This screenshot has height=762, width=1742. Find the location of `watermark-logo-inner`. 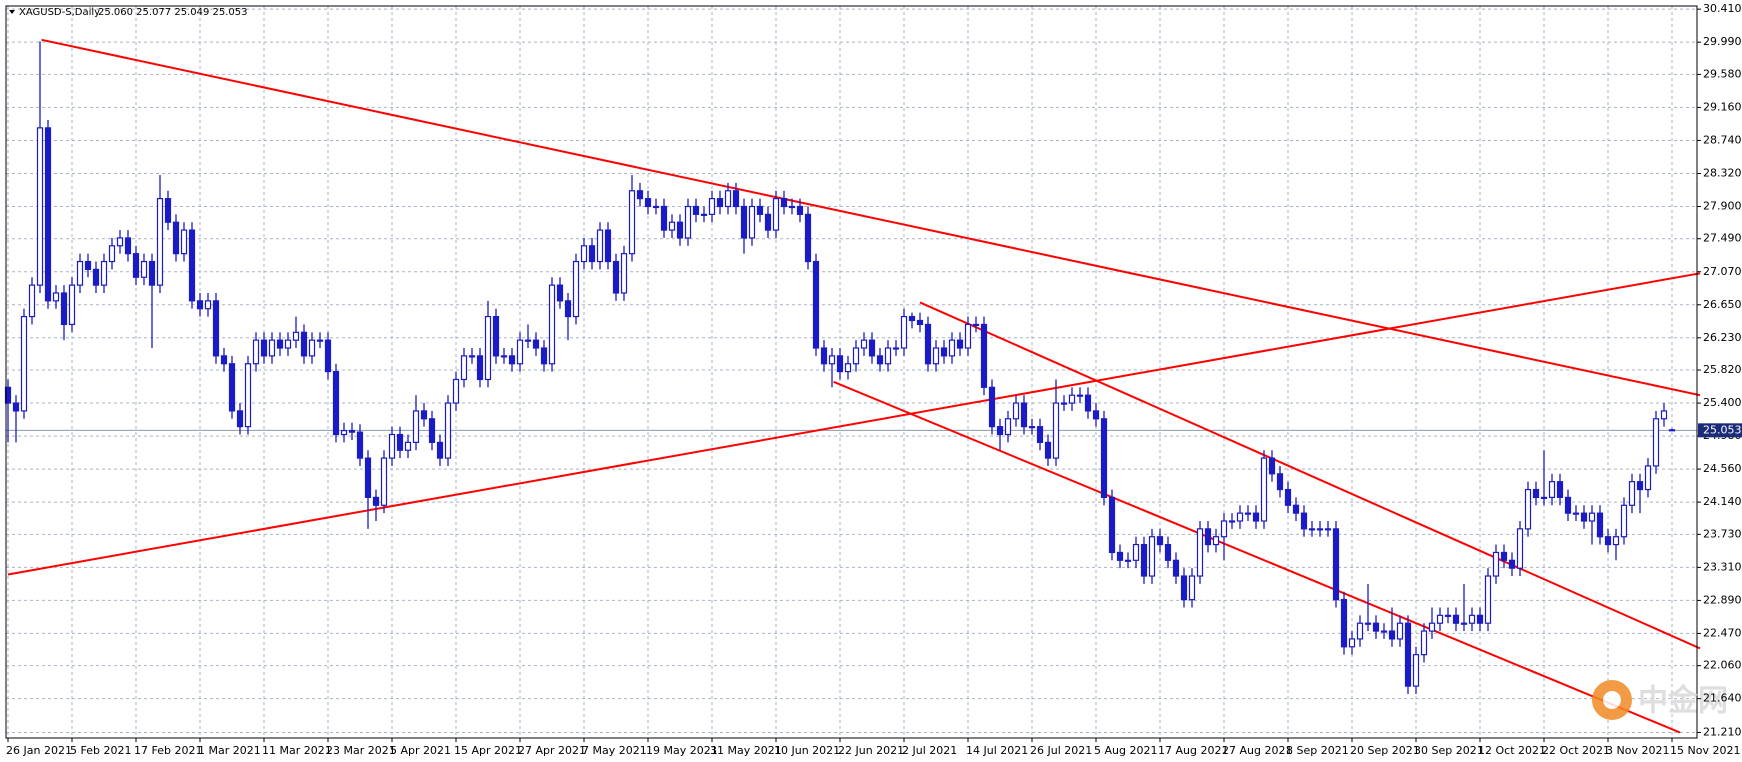

watermark-logo-inner is located at coordinates (1612, 700).